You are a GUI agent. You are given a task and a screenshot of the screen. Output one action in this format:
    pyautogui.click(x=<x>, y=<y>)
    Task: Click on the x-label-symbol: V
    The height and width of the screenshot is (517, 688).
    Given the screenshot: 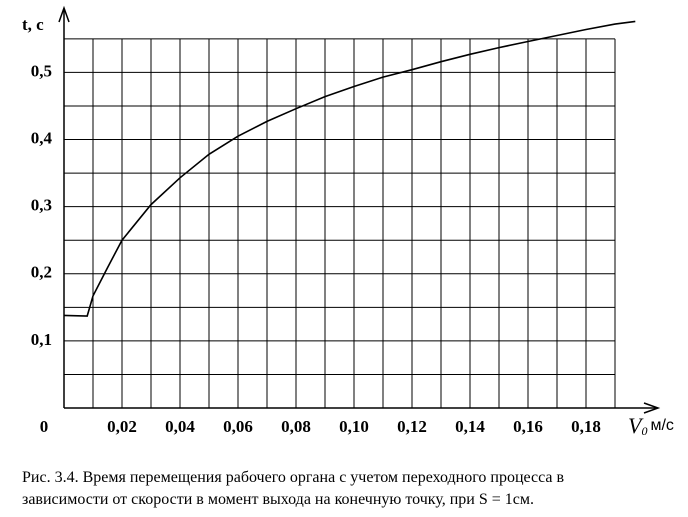 What is the action you would take?
    pyautogui.click(x=636, y=425)
    